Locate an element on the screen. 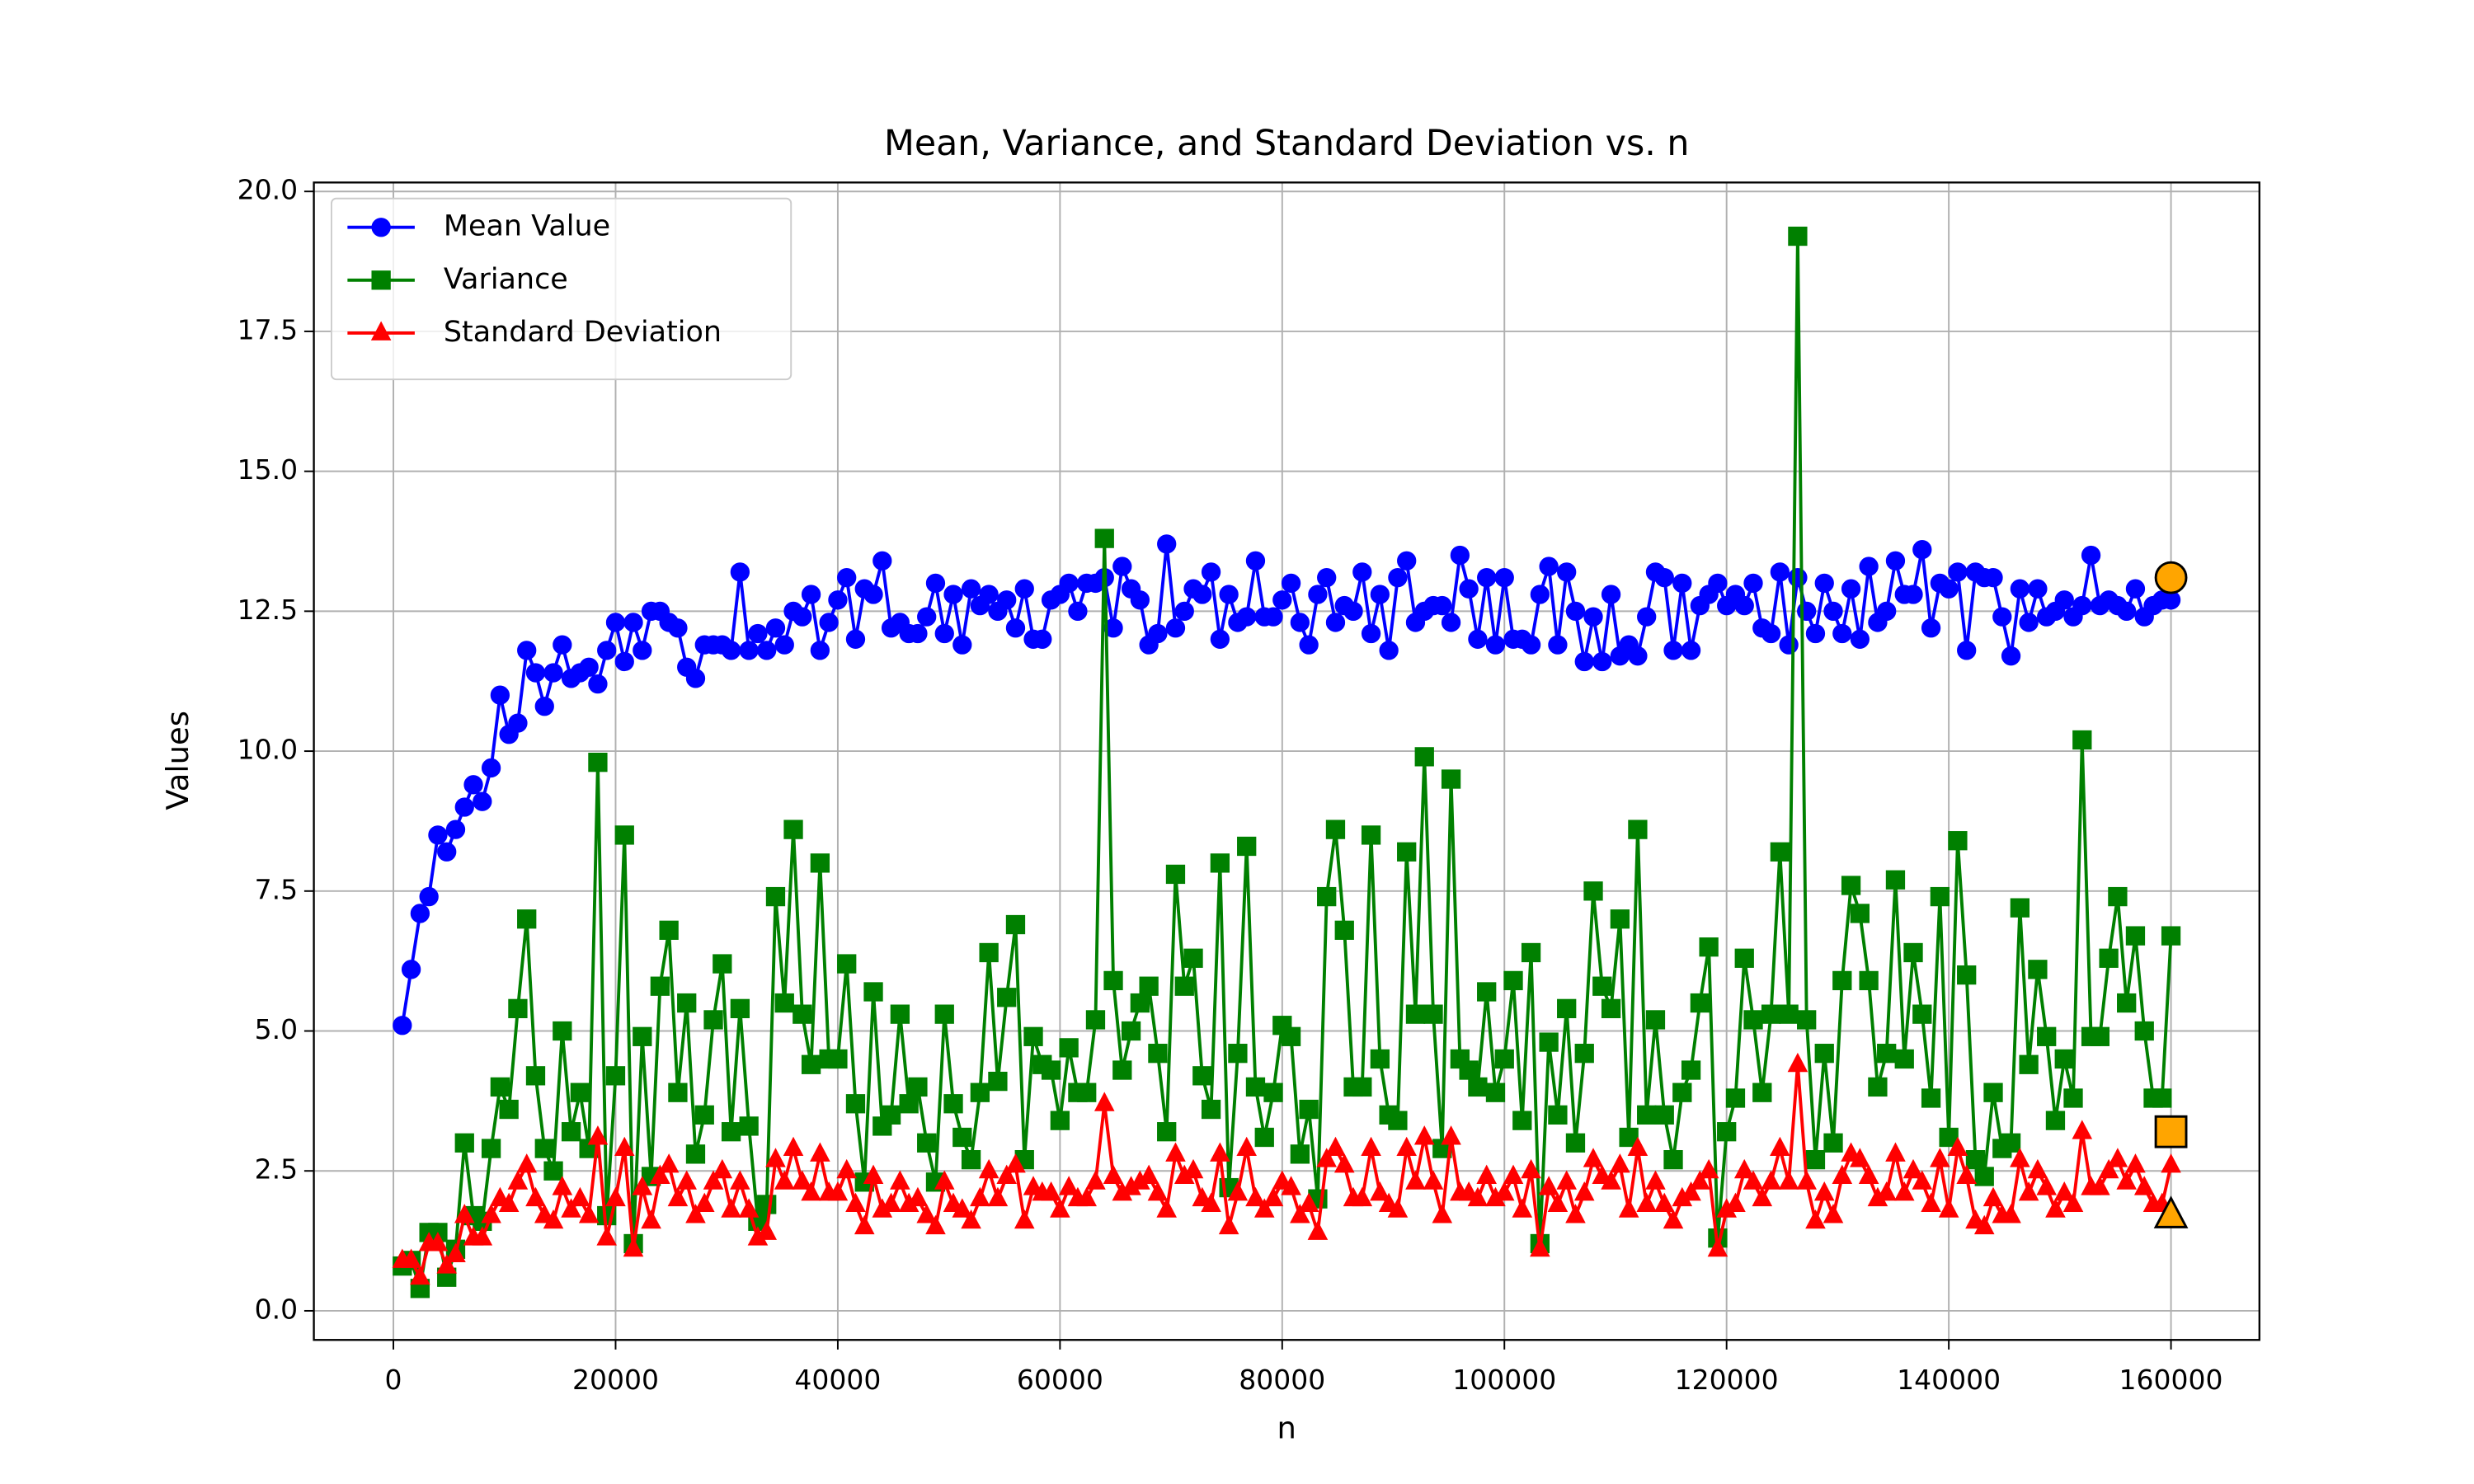 The height and width of the screenshot is (1484, 2474). legend-marker is located at coordinates (381, 228).